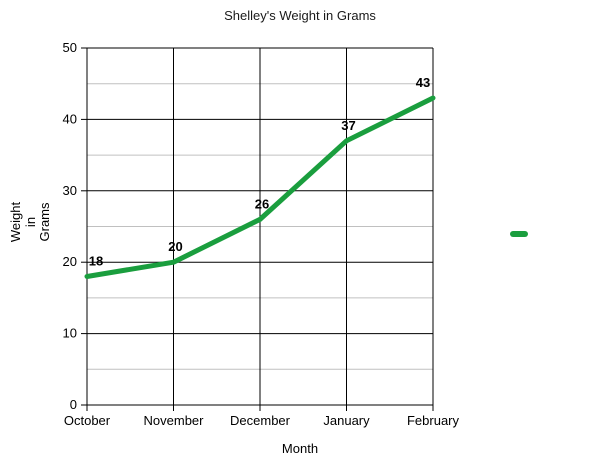  Describe the element at coordinates (70, 47) in the screenshot. I see `y-tick-label: 50` at that location.